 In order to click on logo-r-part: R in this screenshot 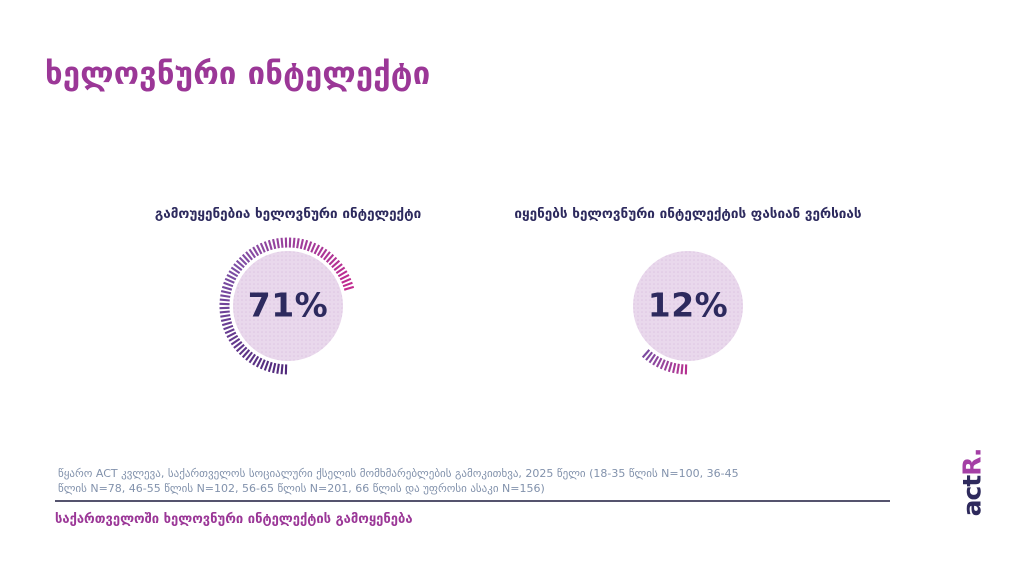, I will do `click(972, 466)`.